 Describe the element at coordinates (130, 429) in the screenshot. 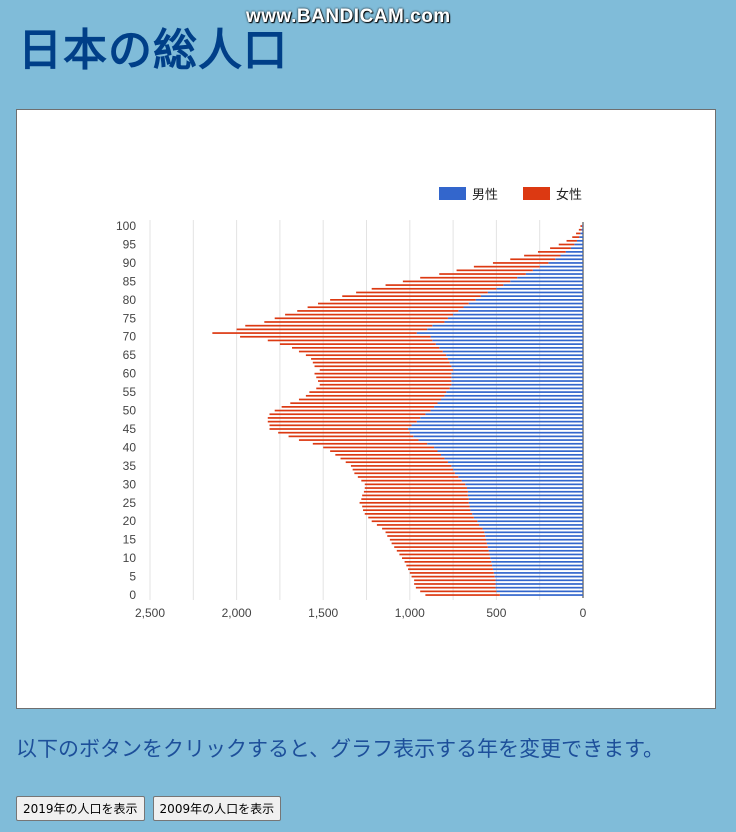

I see `y-tick-label: 45` at that location.